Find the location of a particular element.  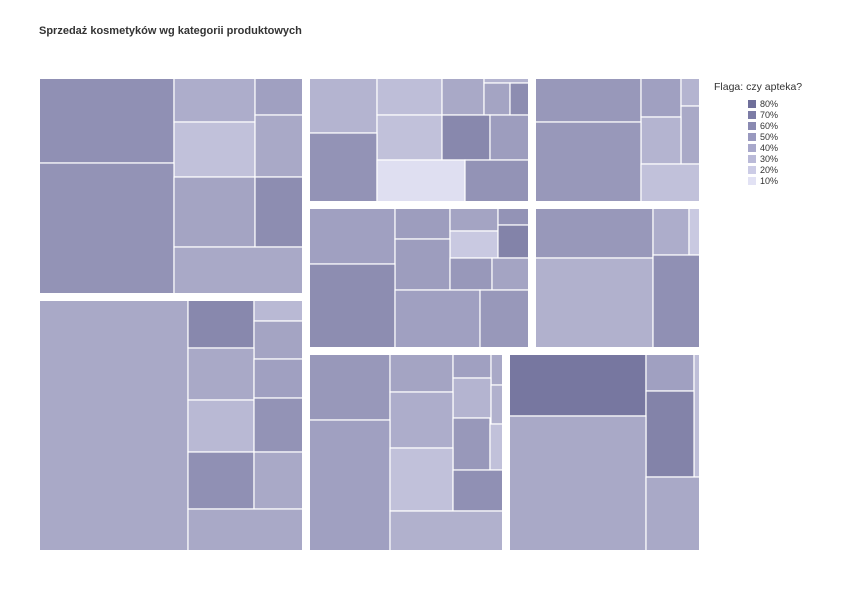

legend-item: 10% is located at coordinates (775, 180).